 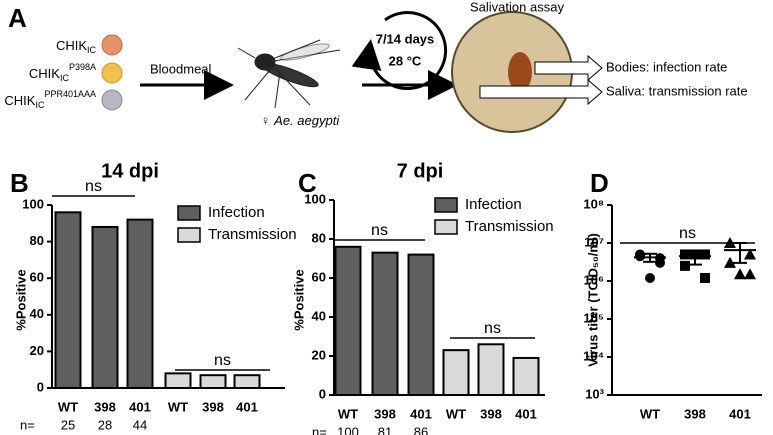 I want to click on n-value: 44, so click(x=140, y=424).